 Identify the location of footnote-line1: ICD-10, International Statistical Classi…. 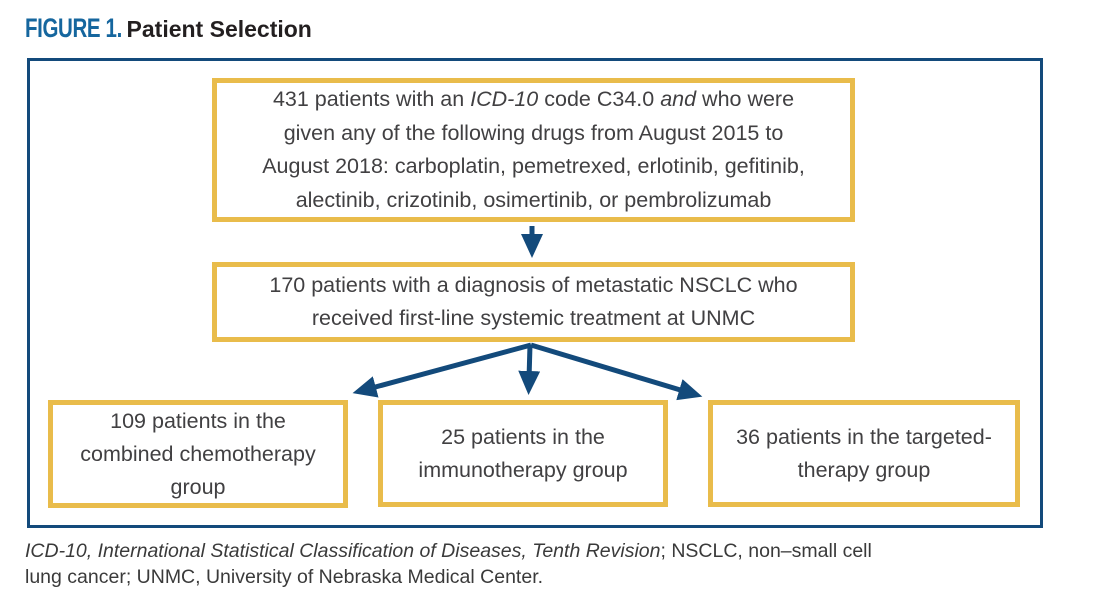
(448, 551).